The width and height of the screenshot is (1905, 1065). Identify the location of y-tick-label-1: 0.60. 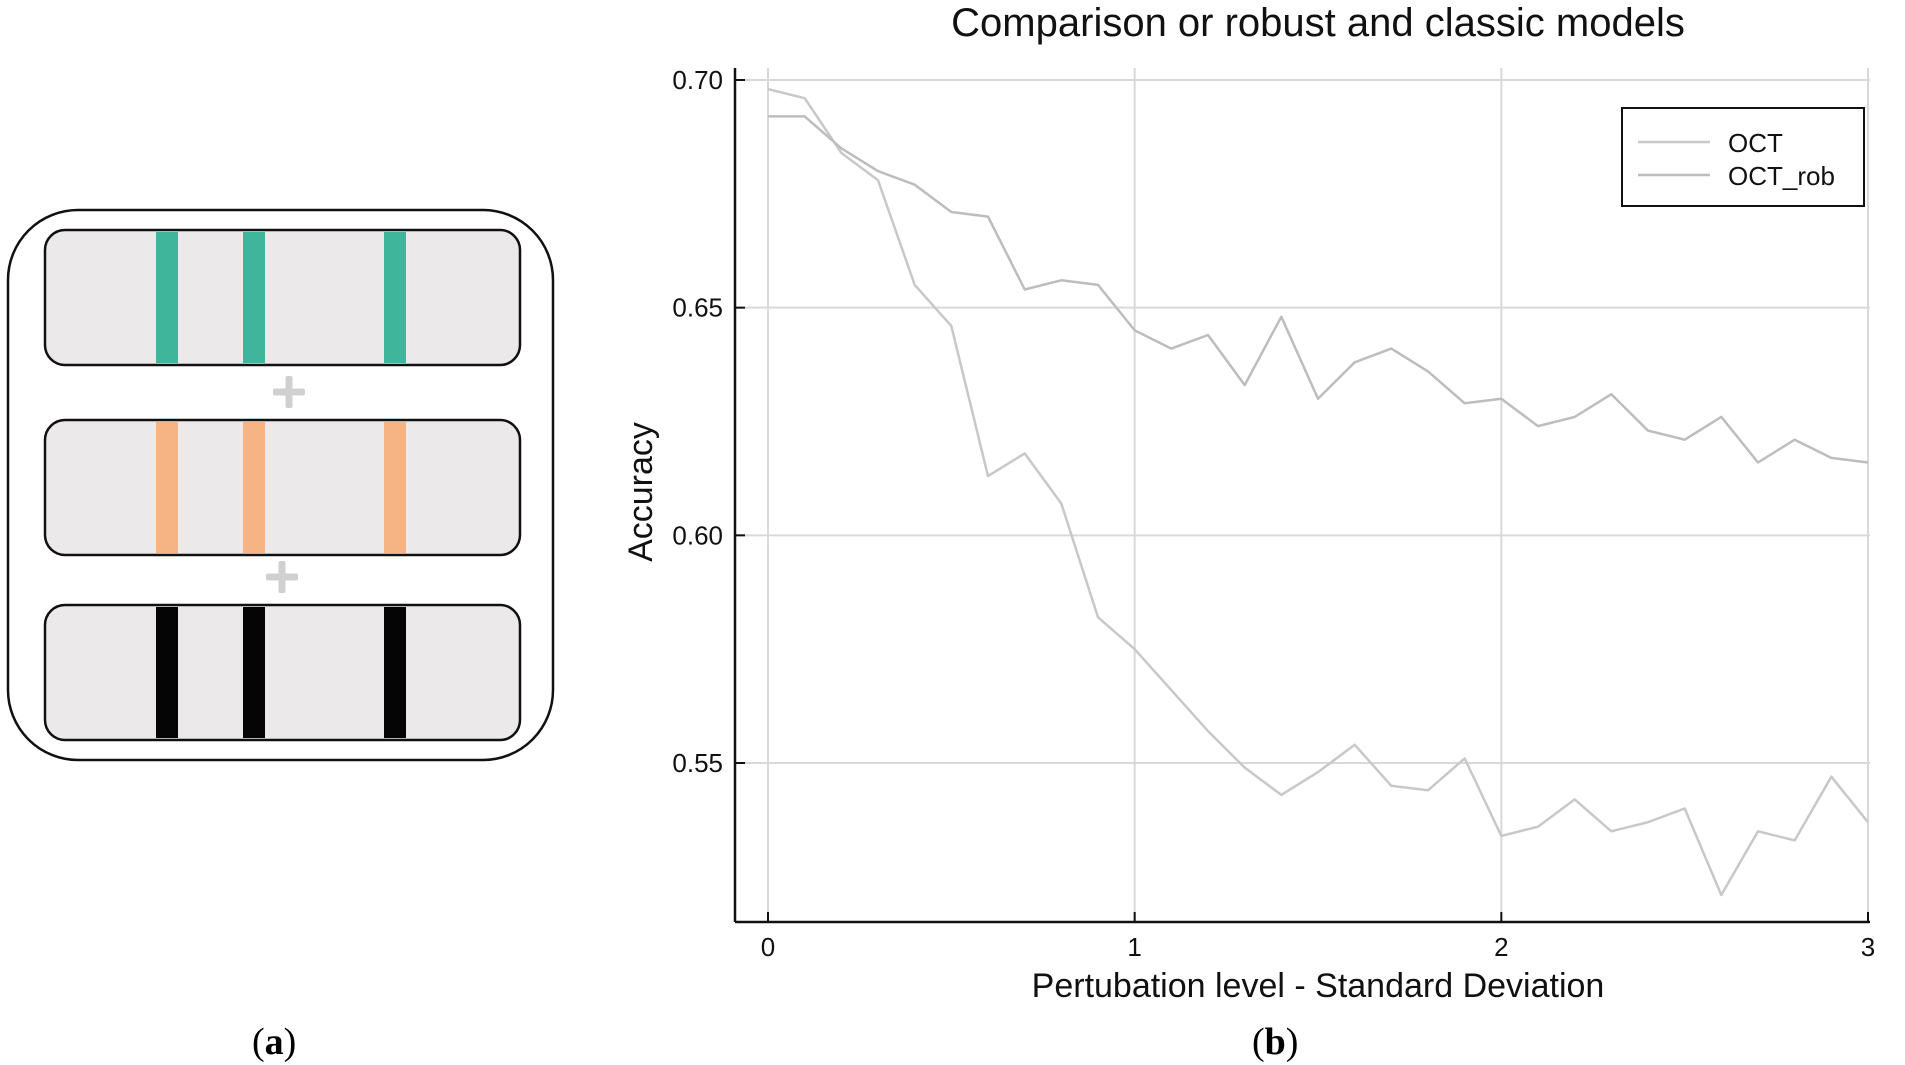
(697, 535).